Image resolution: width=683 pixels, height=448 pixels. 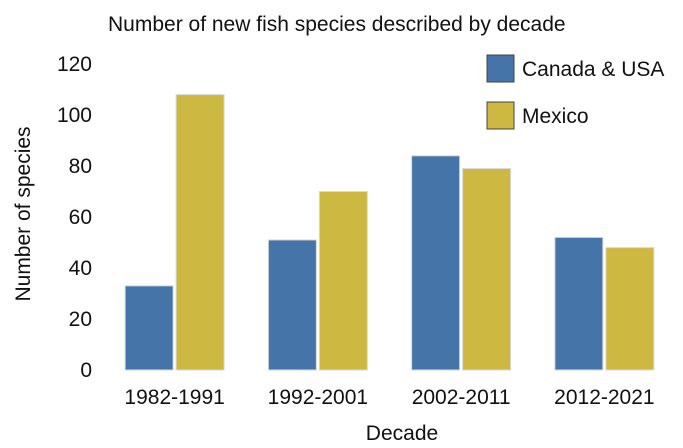 What do you see at coordinates (74, 115) in the screenshot?
I see `y-tick-label: 100` at bounding box center [74, 115].